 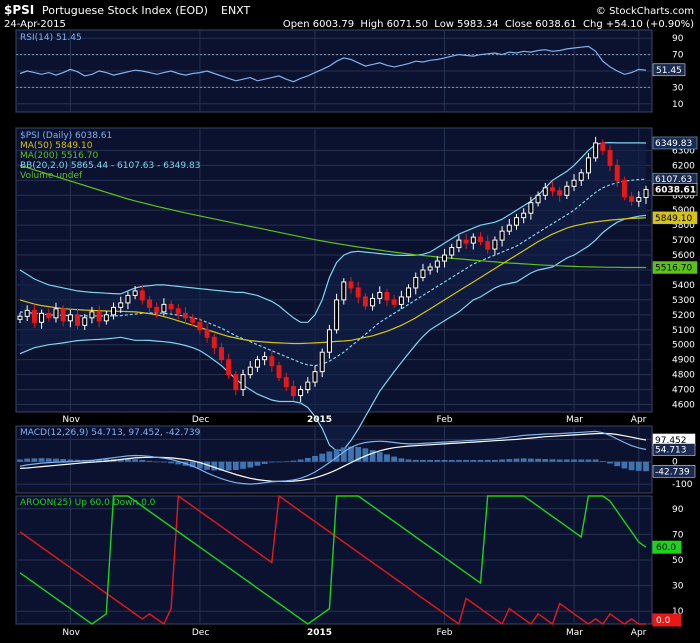 I want to click on rsi-value-box, so click(x=669, y=70).